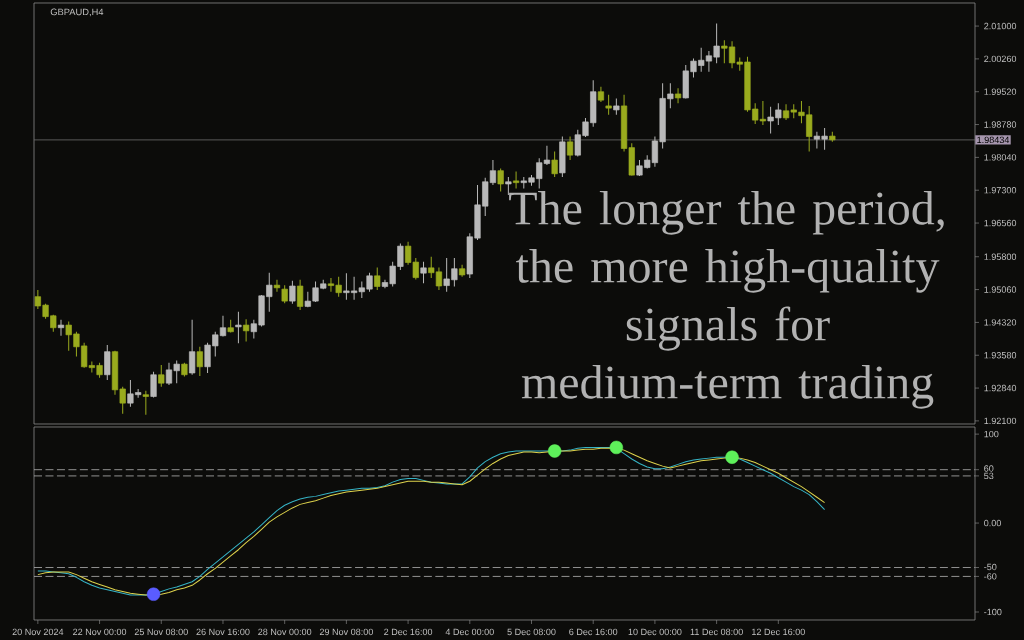 This screenshot has width=1024, height=640. I want to click on y-tick-label: 1.98040, so click(1000, 157).